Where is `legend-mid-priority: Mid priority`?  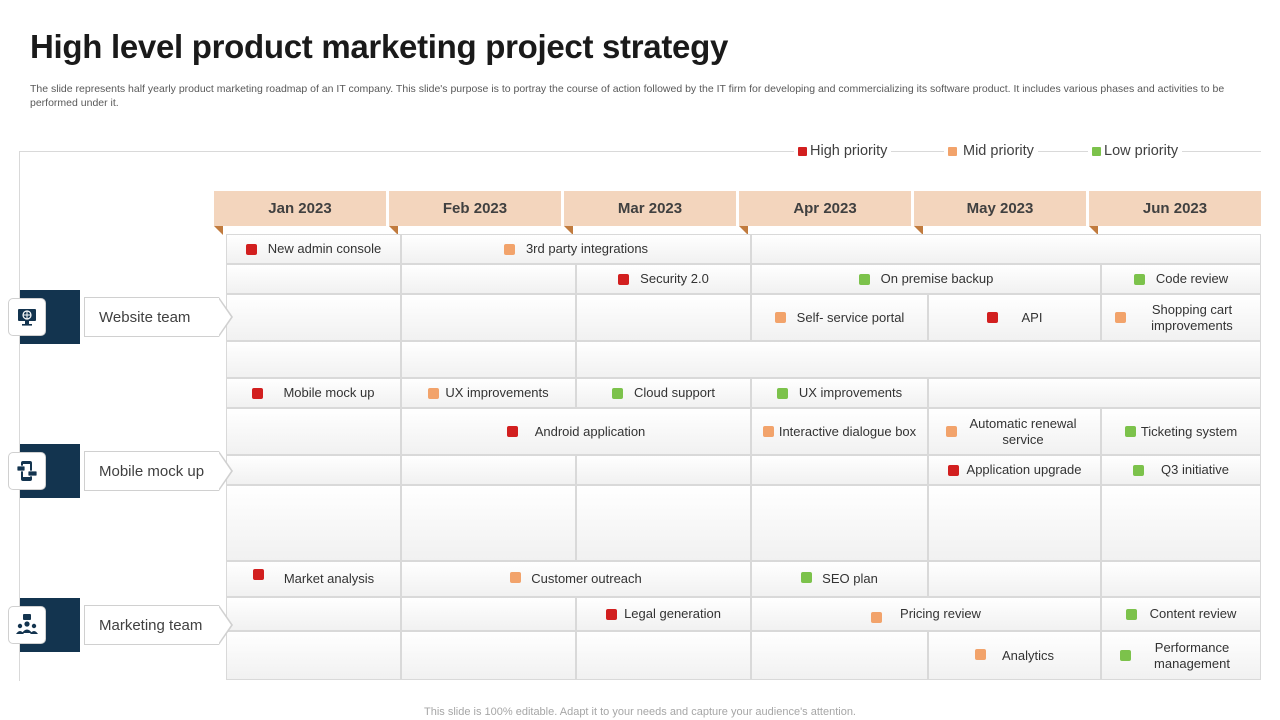 legend-mid-priority: Mid priority is located at coordinates (991, 151).